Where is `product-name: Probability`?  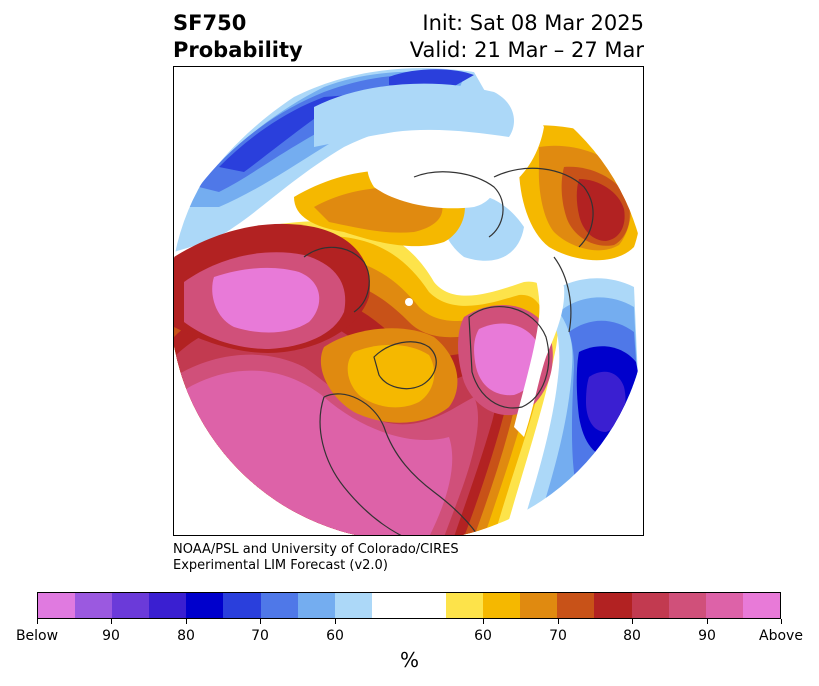 product-name: Probability is located at coordinates (238, 50).